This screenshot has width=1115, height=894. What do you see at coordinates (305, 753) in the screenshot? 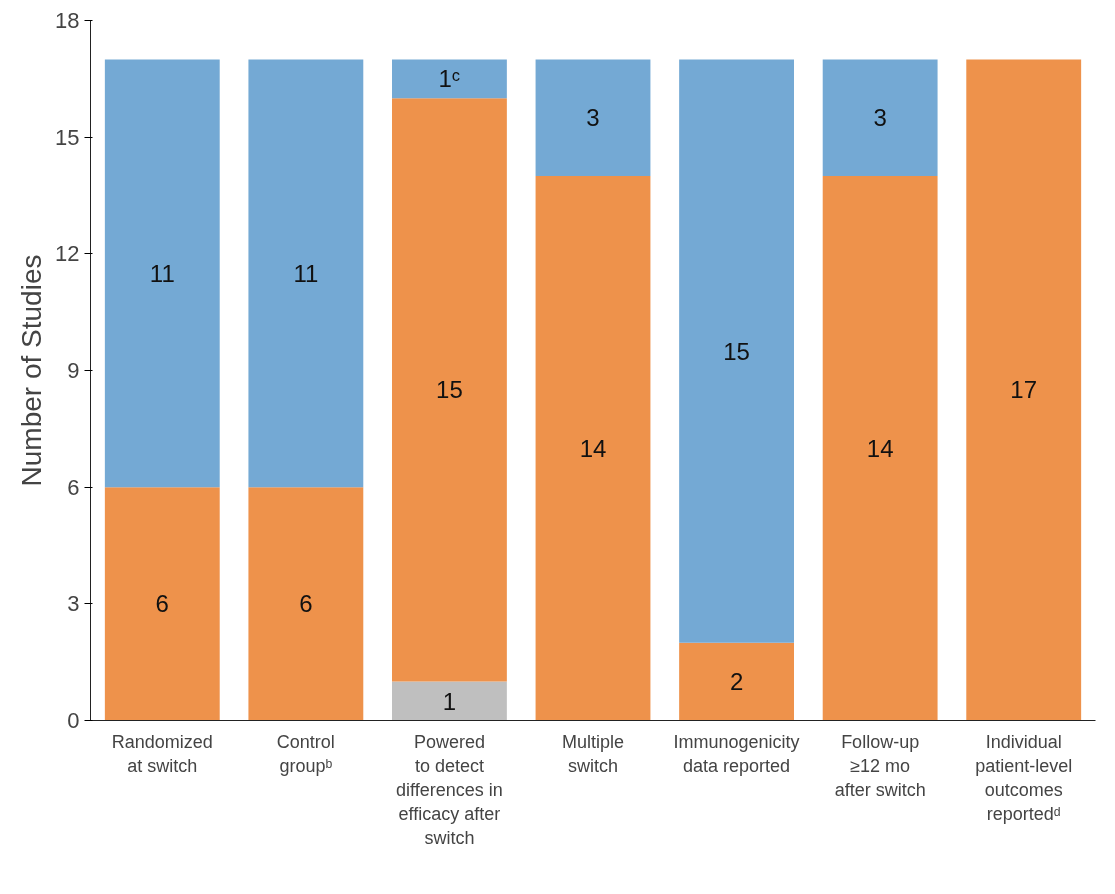
I see `x-tick-label: Control groupᵇ` at bounding box center [305, 753].